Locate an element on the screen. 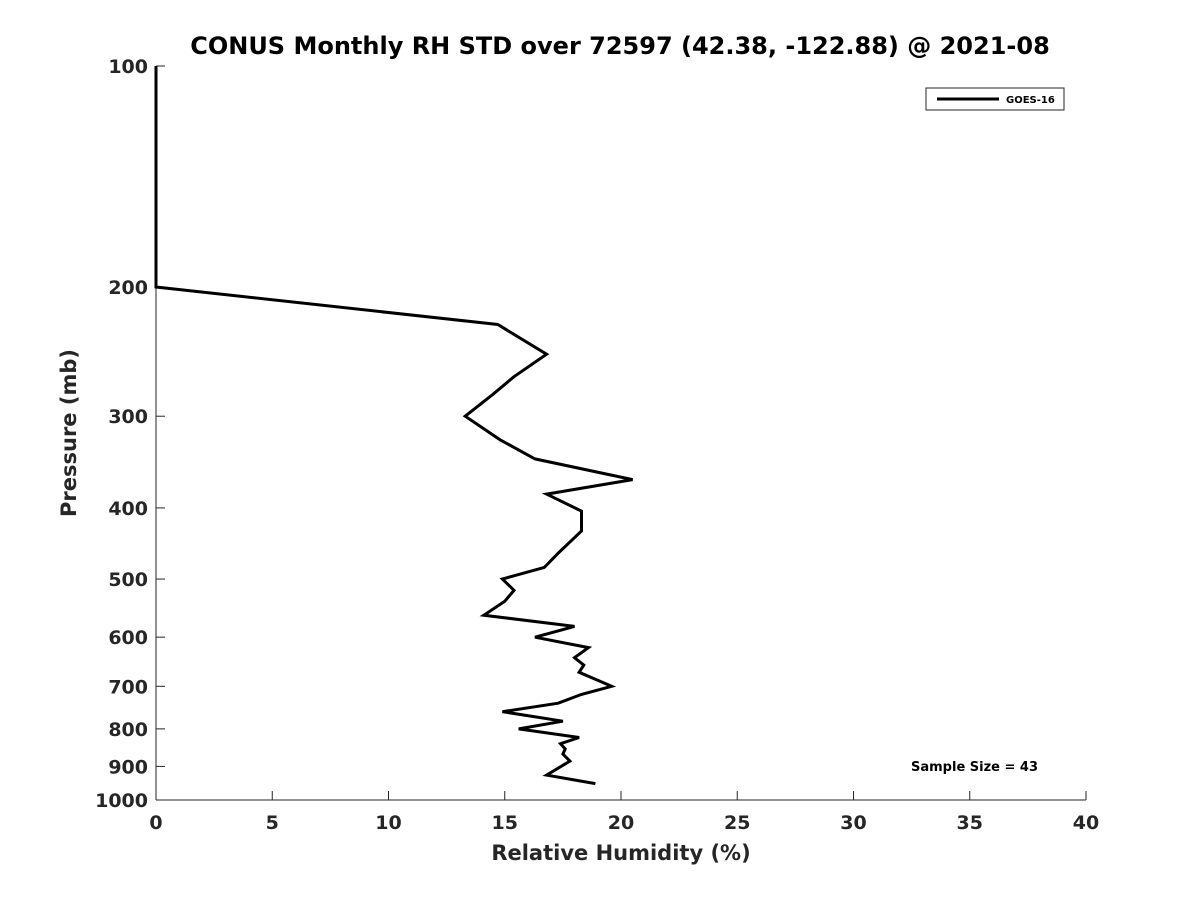 The height and width of the screenshot is (900, 1200). x-tick-label: 20 is located at coordinates (621, 823).